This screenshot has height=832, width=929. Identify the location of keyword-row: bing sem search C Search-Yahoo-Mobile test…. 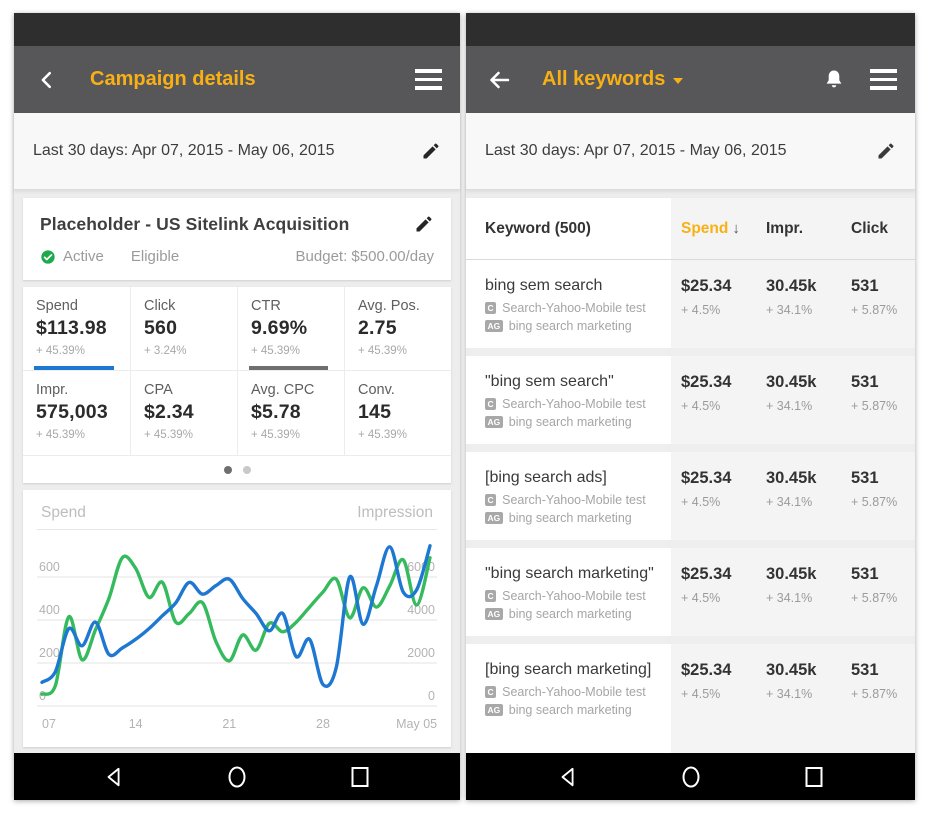
(690, 304).